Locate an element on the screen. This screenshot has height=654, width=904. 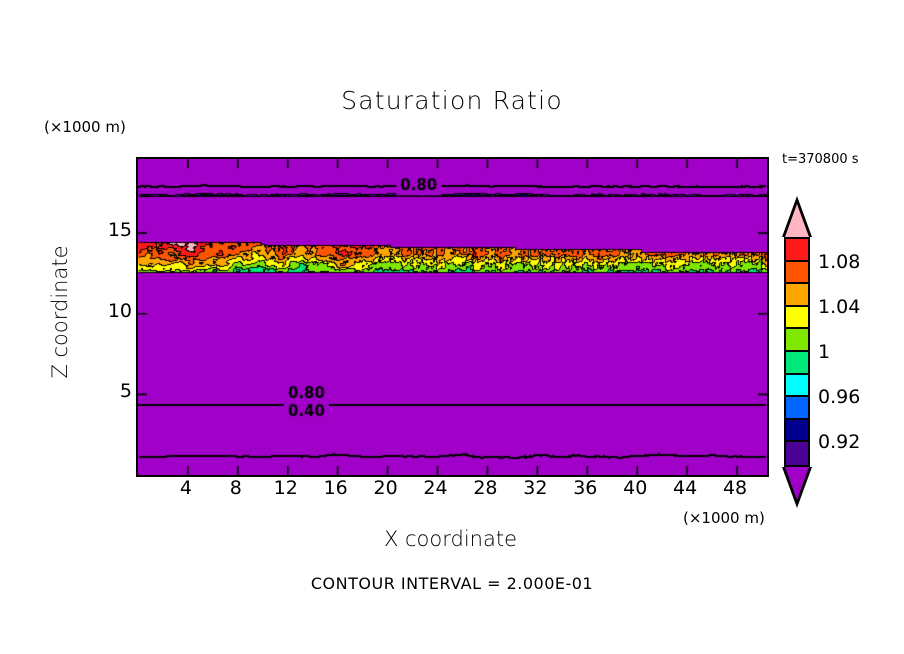
colorbar-top-cap is located at coordinates (797, 220).